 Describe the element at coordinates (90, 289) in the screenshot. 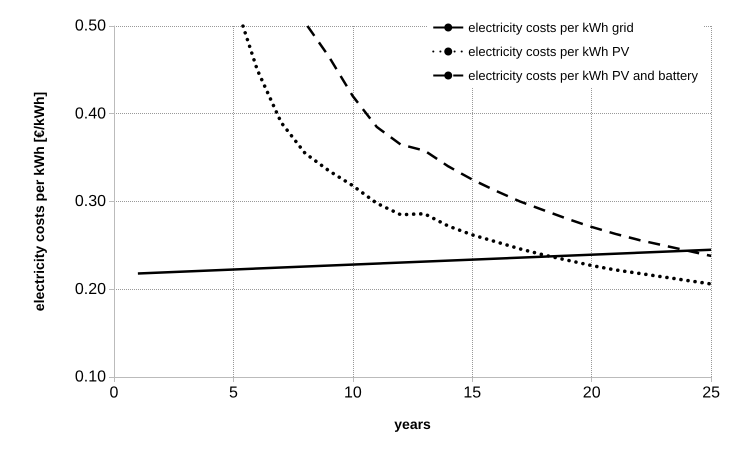

I see `y-tick-label: 0.20` at that location.